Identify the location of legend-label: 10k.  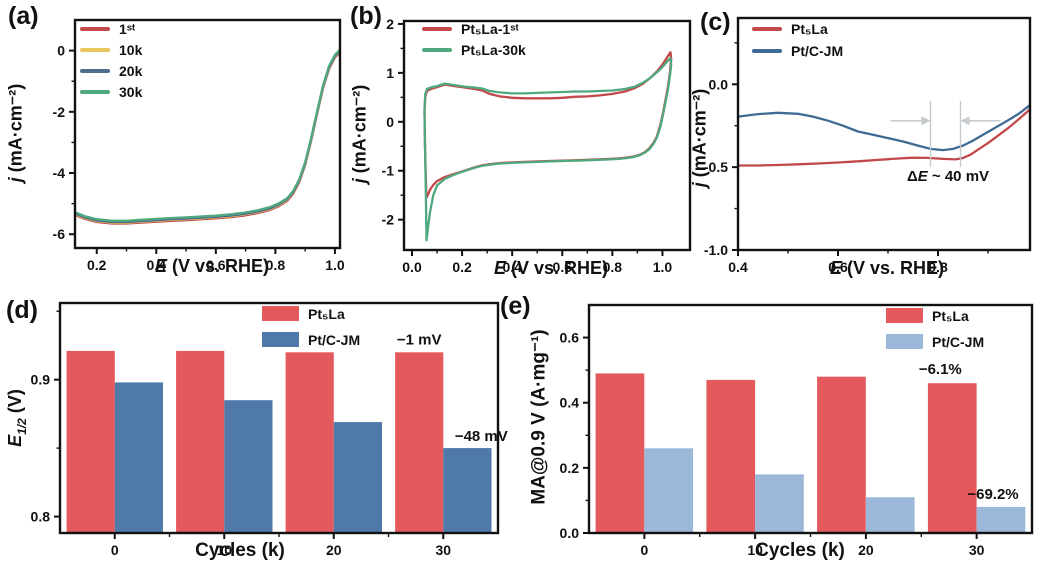
(131, 50).